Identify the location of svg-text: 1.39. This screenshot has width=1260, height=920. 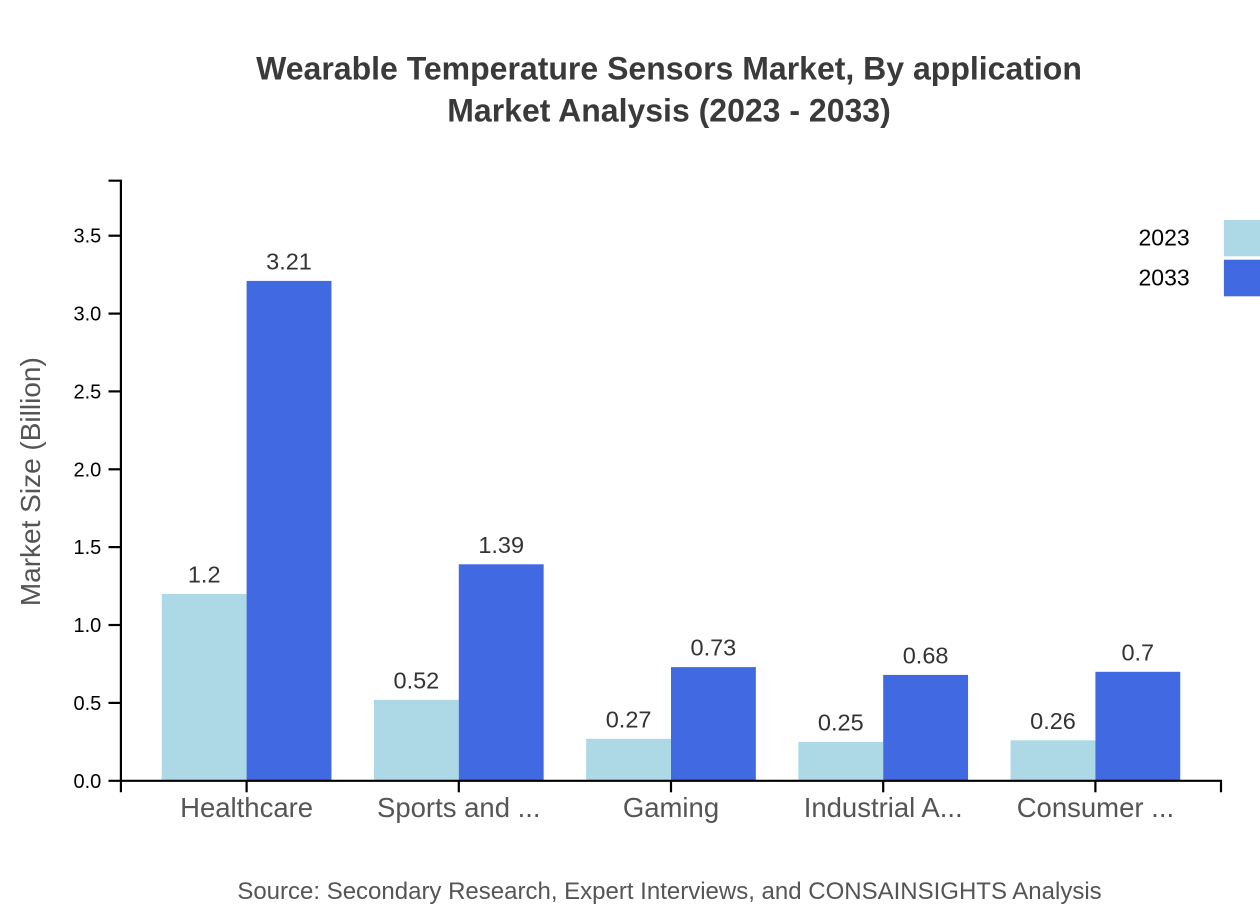
(501, 545).